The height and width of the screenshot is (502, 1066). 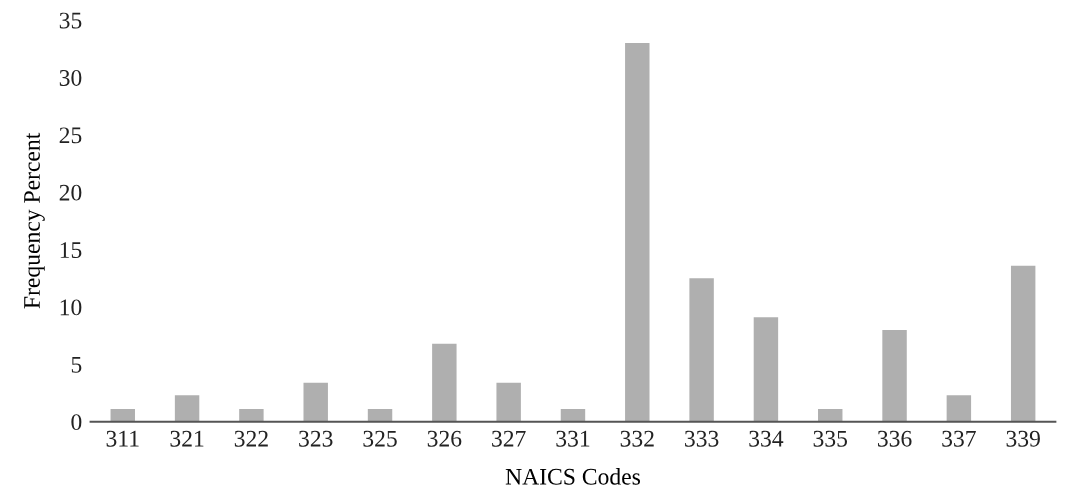 I want to click on x-tick-label: 339, so click(x=1023, y=438).